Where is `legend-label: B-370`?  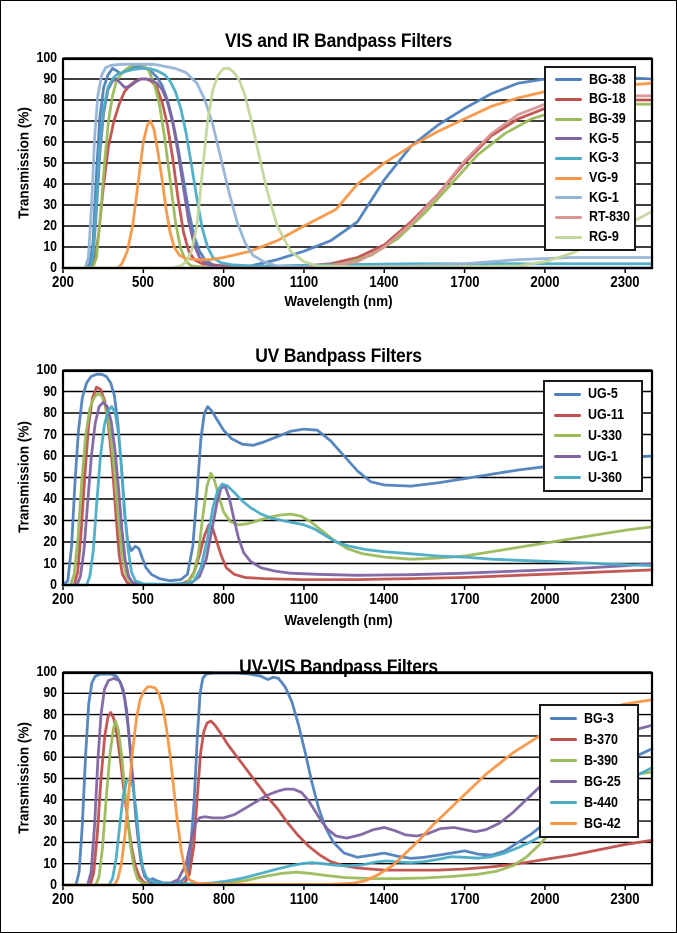 legend-label: B-370 is located at coordinates (601, 739).